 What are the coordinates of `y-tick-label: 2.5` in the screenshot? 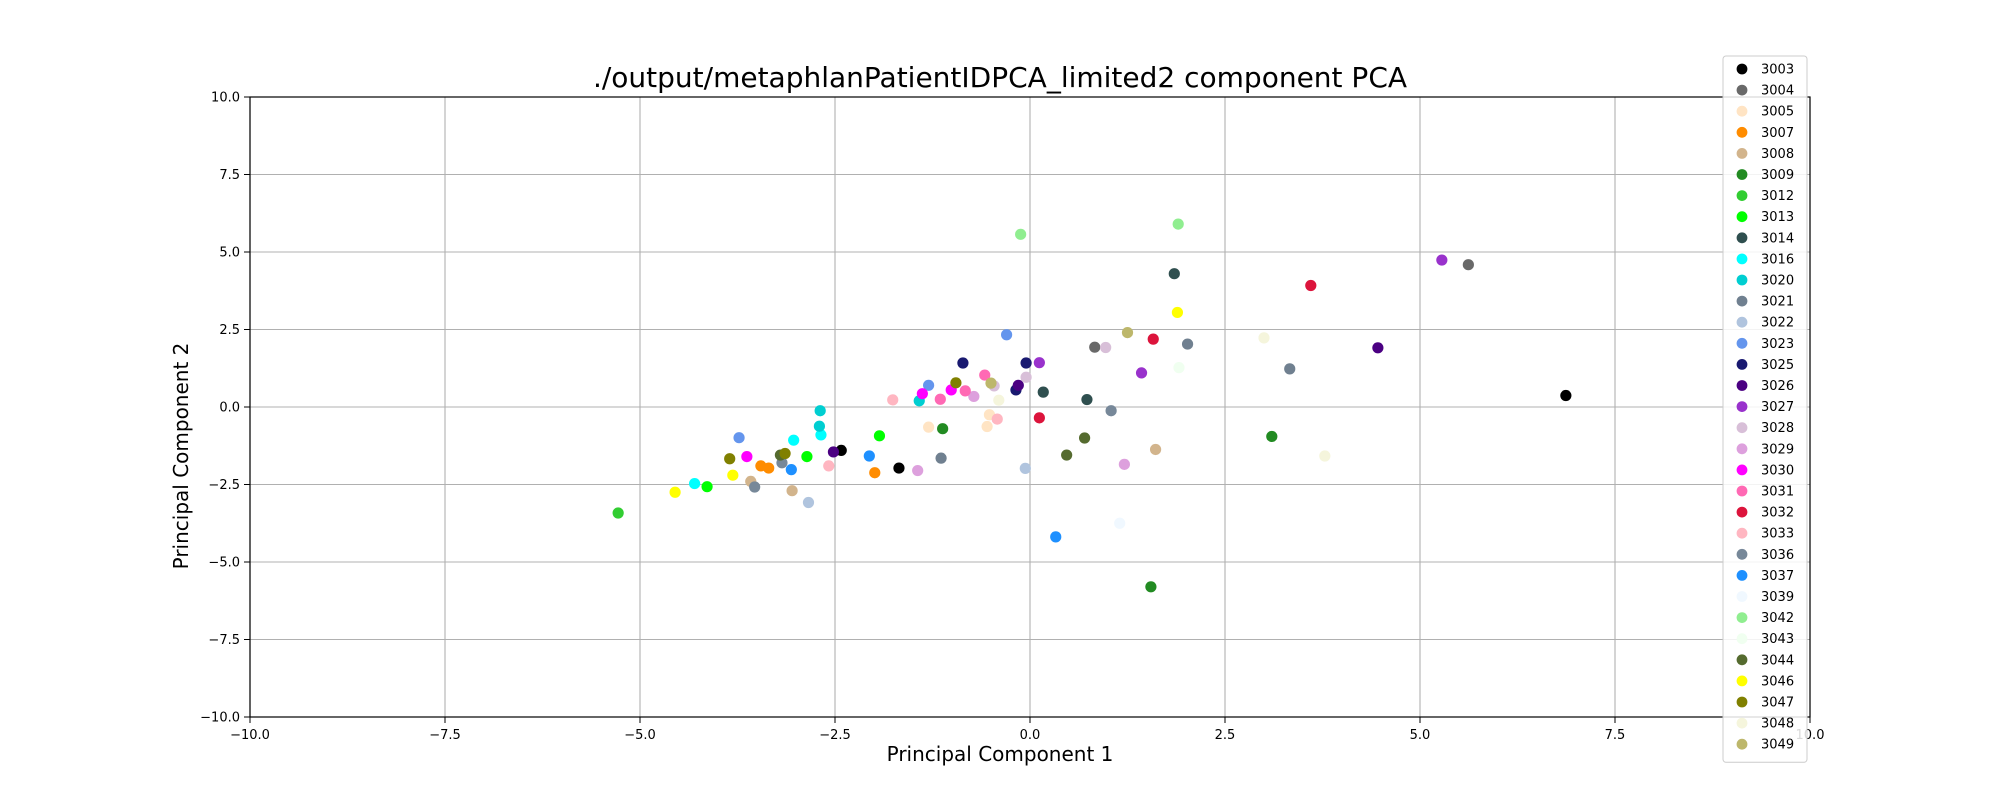 It's located at (229, 330).